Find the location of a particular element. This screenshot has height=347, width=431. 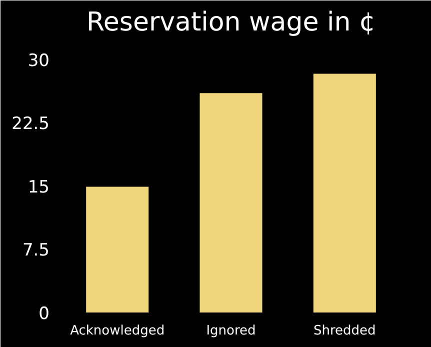

y-tick-label: 7.5 is located at coordinates (36, 250).